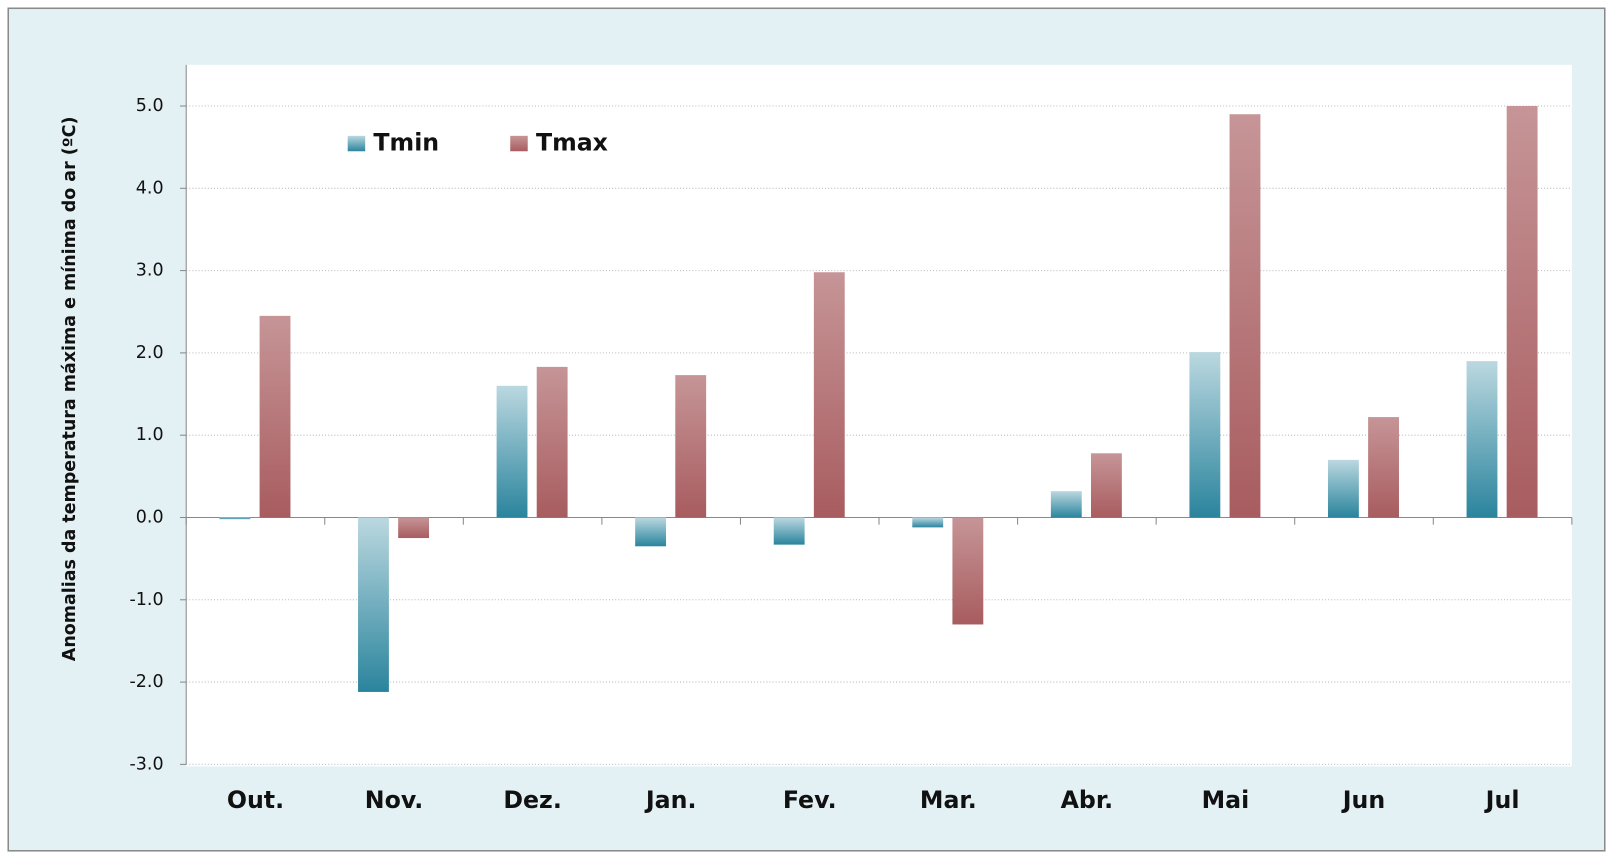 Image resolution: width=1613 pixels, height=857 pixels. Describe the element at coordinates (1226, 800) in the screenshot. I see `x-tick-label: Mai` at that location.